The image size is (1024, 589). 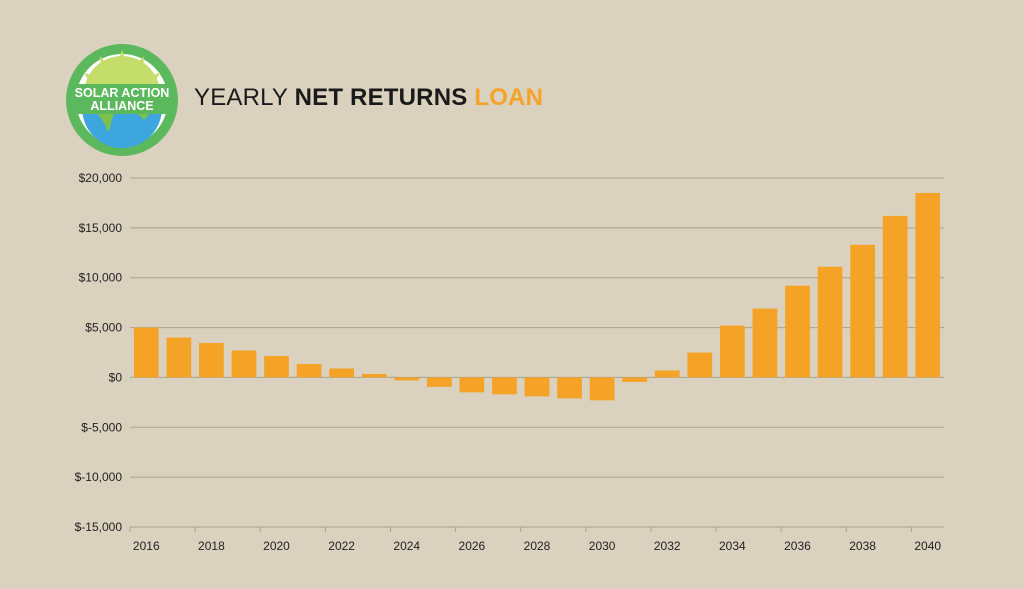 What do you see at coordinates (797, 546) in the screenshot?
I see `x-tick-label: 2036` at bounding box center [797, 546].